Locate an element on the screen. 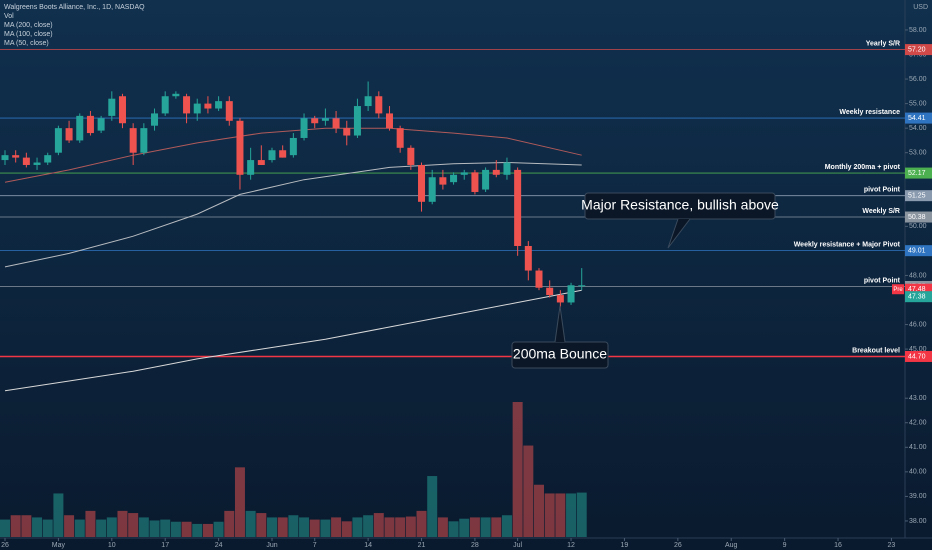 The image size is (932, 550). y-tick-label: 46.00 is located at coordinates (918, 324).